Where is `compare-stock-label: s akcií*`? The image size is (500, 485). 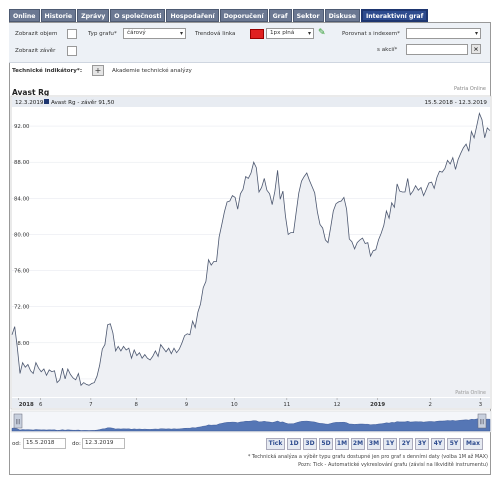 compare-stock-label: s akcií* is located at coordinates (387, 50).